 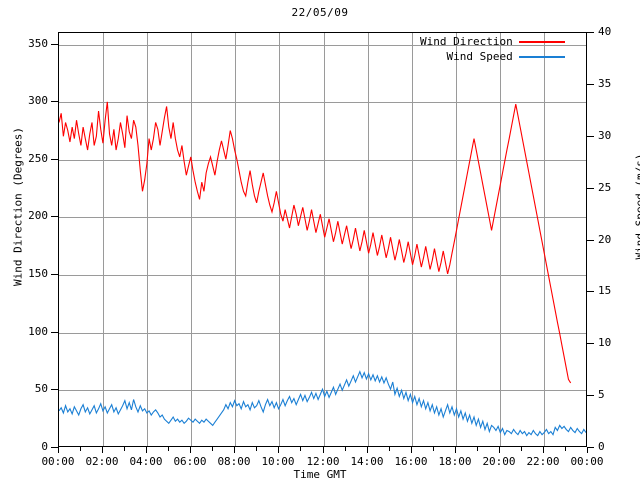 What do you see at coordinates (25, 43) in the screenshot?
I see `y-tick-label-left: 350` at bounding box center [25, 43].